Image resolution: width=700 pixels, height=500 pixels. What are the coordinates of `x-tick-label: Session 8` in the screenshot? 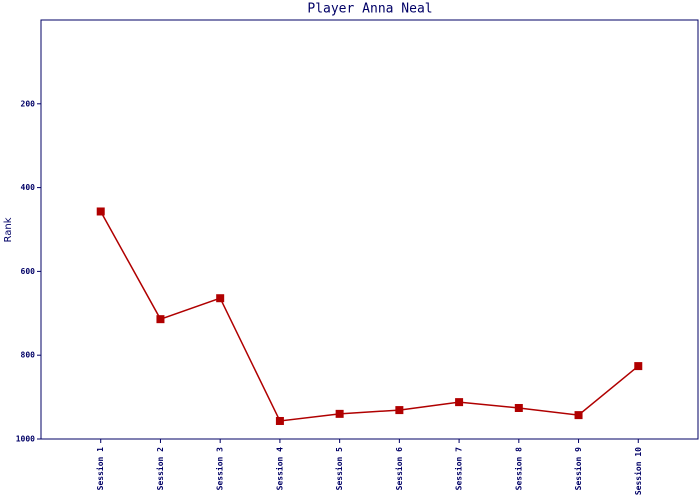 It's located at (518, 469).